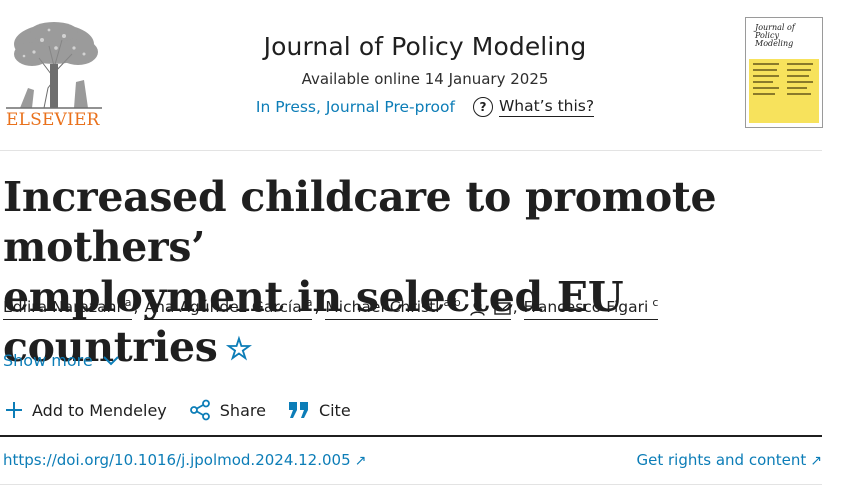  What do you see at coordinates (14, 410) in the screenshot?
I see `plus-icon` at bounding box center [14, 410].